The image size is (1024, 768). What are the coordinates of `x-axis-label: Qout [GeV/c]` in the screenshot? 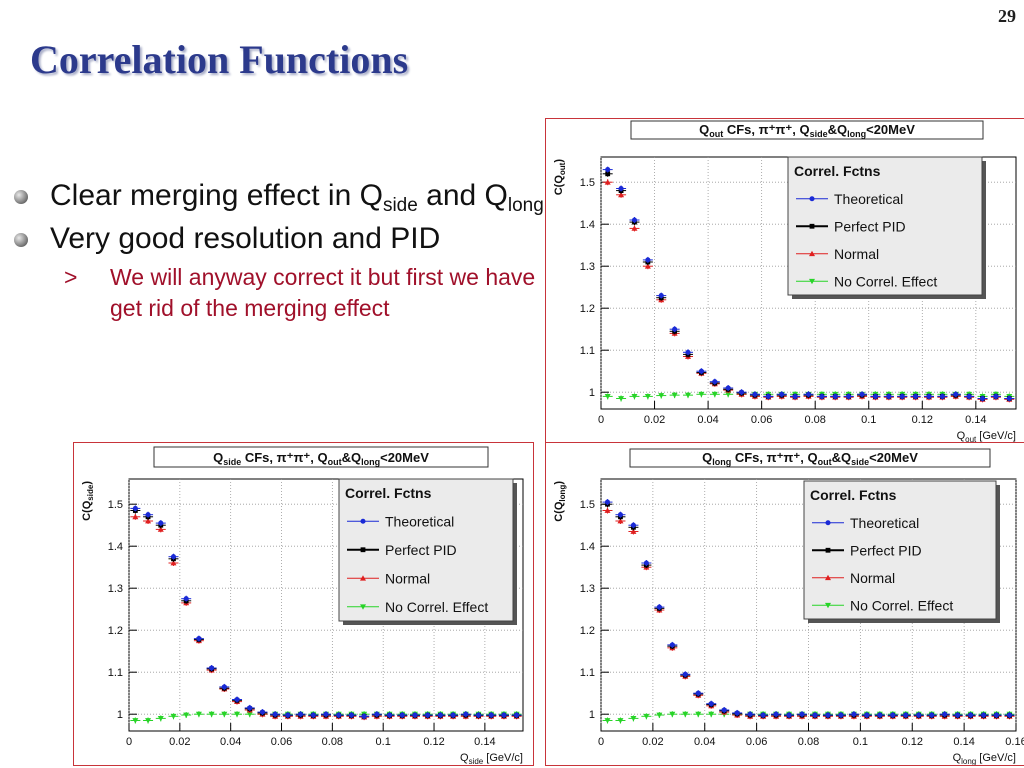 It's located at (986, 436).